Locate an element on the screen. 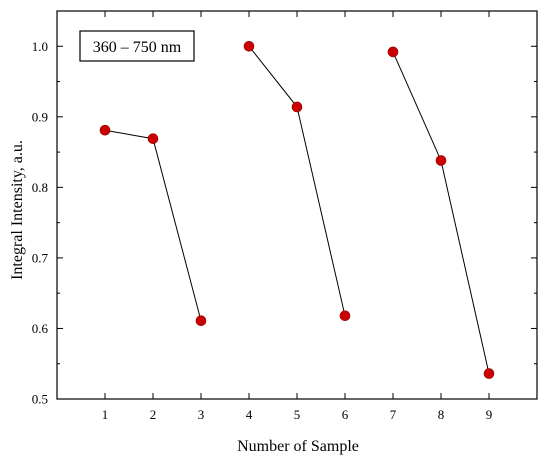  x-tick-label: 9 is located at coordinates (489, 414).